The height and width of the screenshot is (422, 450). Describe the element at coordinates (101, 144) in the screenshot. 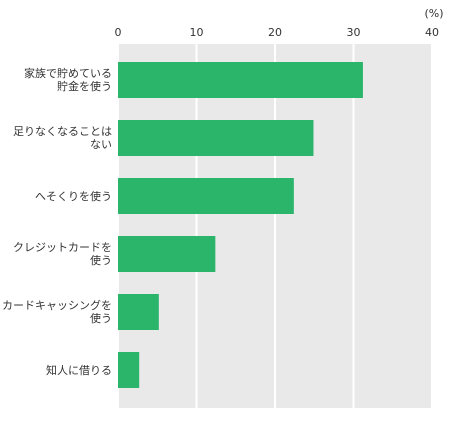

I see `category-label-line: ない` at that location.